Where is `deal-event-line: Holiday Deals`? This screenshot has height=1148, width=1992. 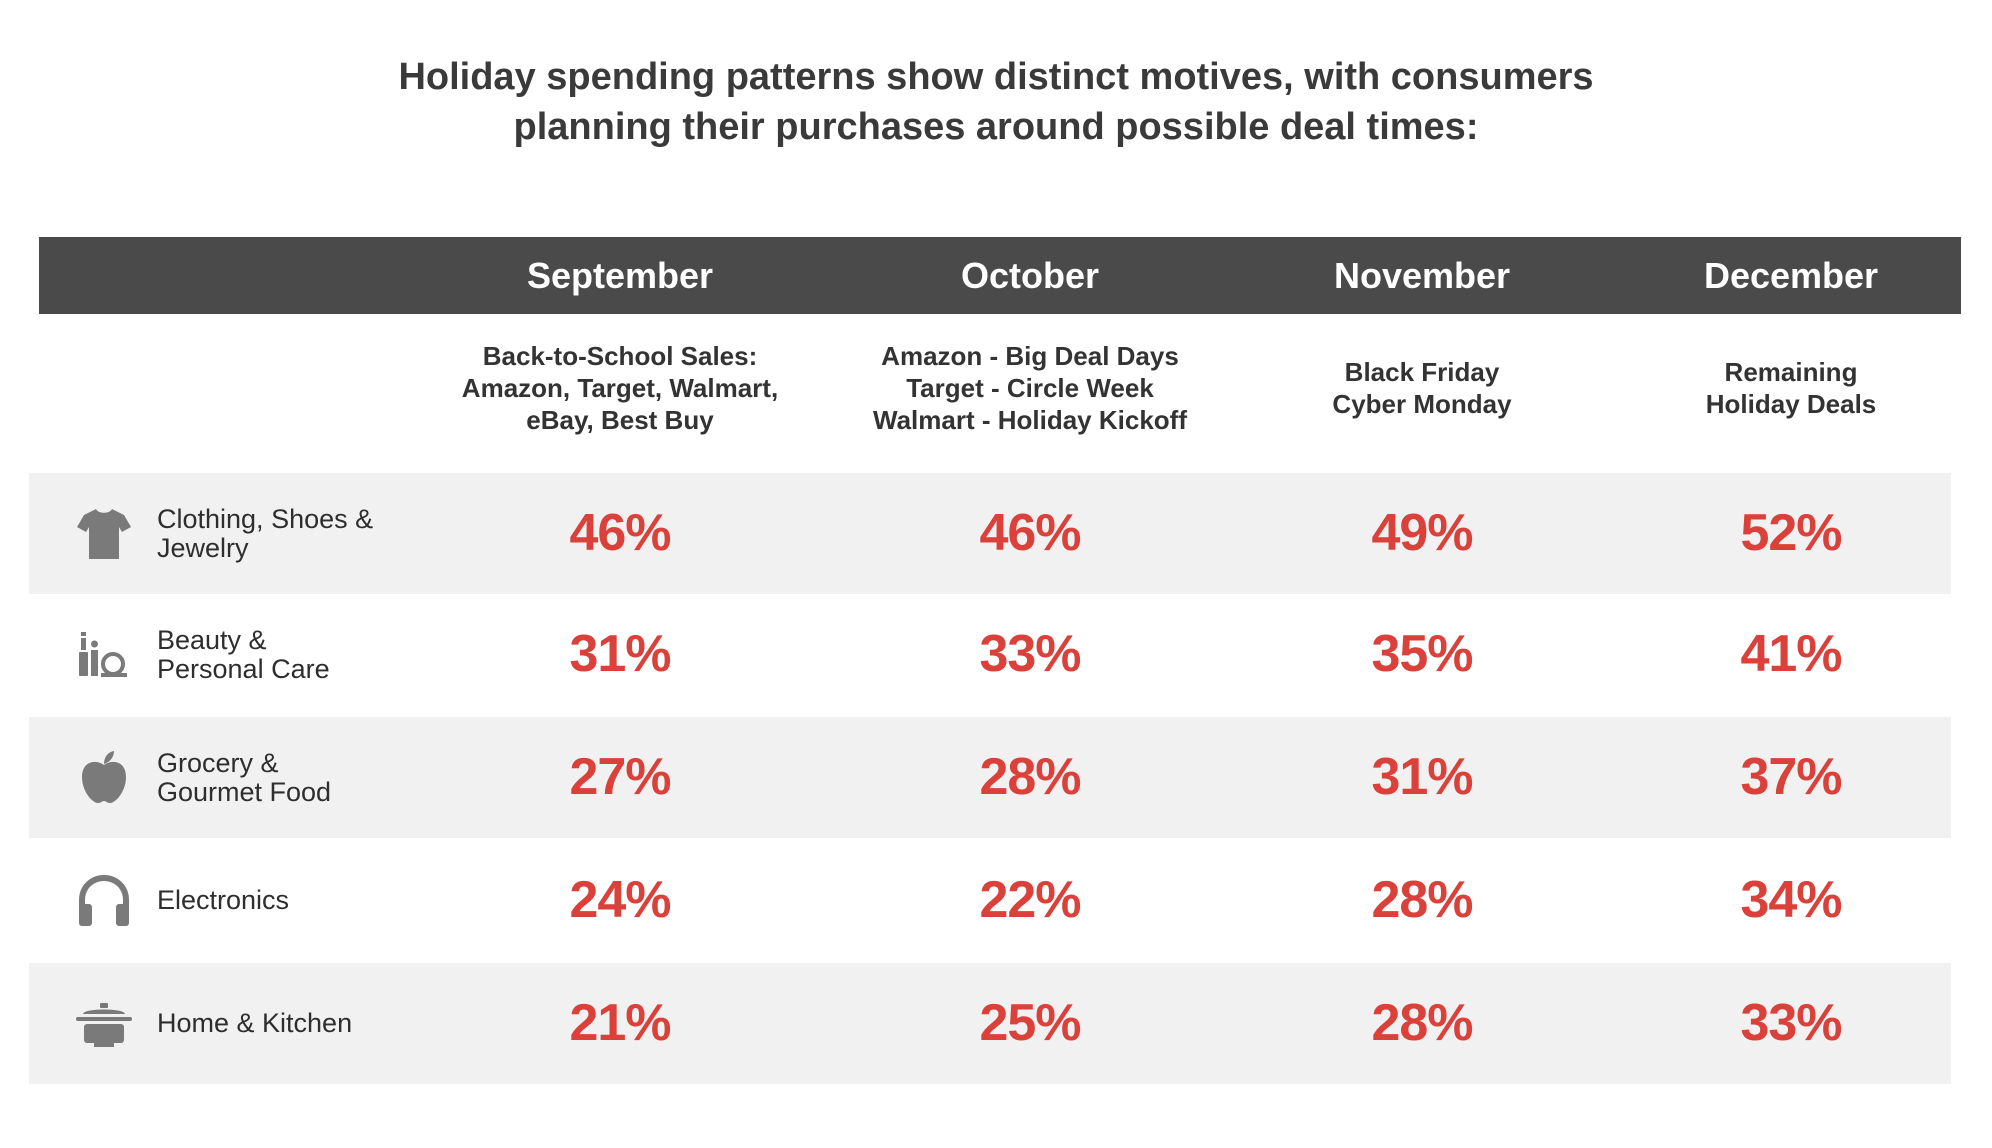 deal-event-line: Holiday Deals is located at coordinates (1791, 404).